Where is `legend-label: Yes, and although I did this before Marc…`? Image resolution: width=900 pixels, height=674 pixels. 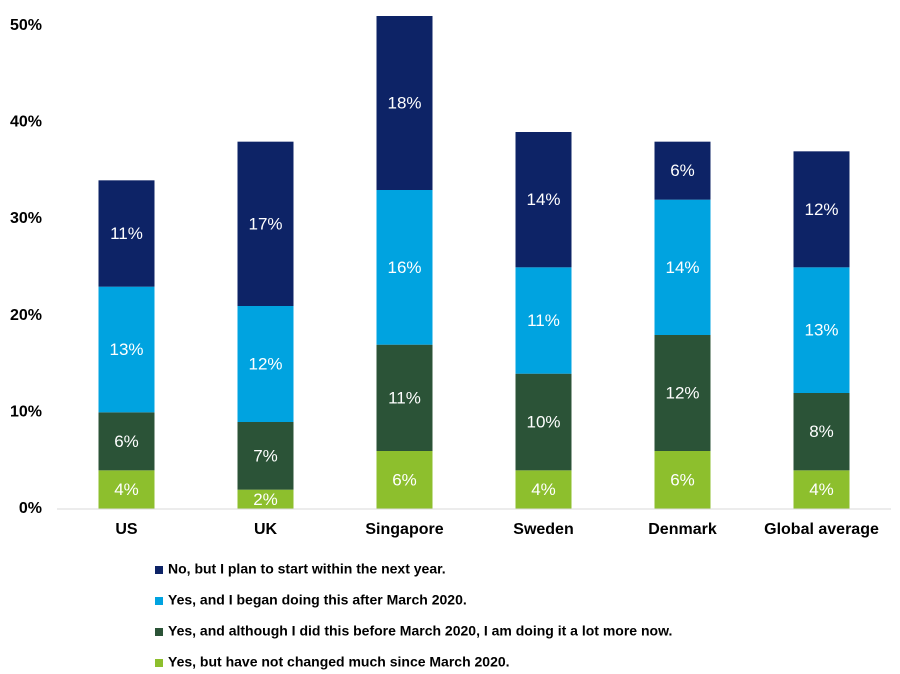 legend-label: Yes, and although I did this before Marc… is located at coordinates (420, 631).